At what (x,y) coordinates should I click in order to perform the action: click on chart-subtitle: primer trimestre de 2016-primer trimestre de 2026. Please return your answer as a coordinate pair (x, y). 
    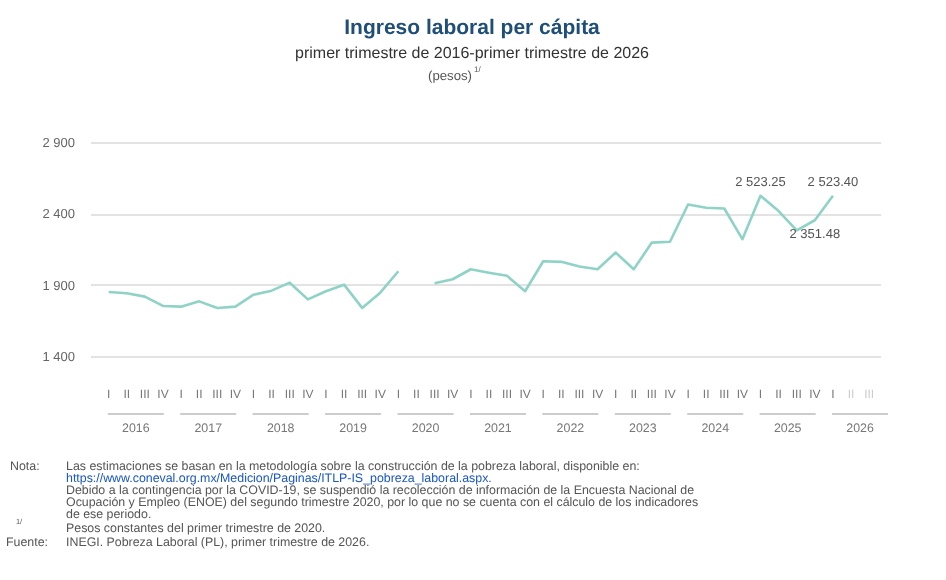
    Looking at the image, I should click on (473, 53).